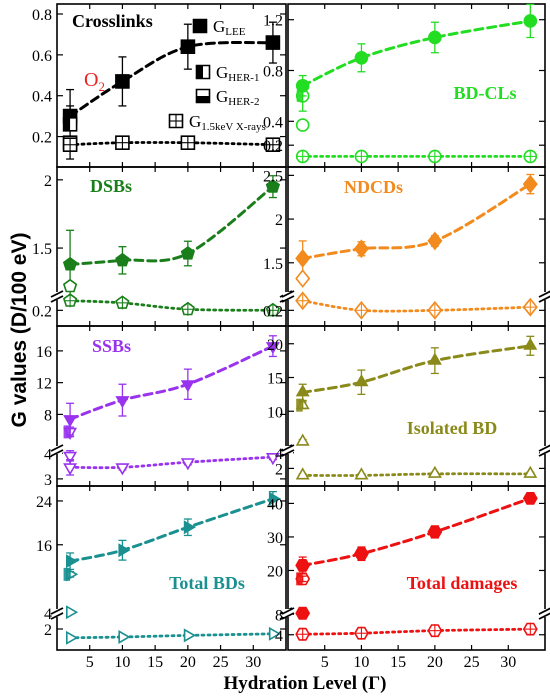 The image size is (550, 696). I want to click on legend-label: G1.5keV X-rays, so click(227, 122).